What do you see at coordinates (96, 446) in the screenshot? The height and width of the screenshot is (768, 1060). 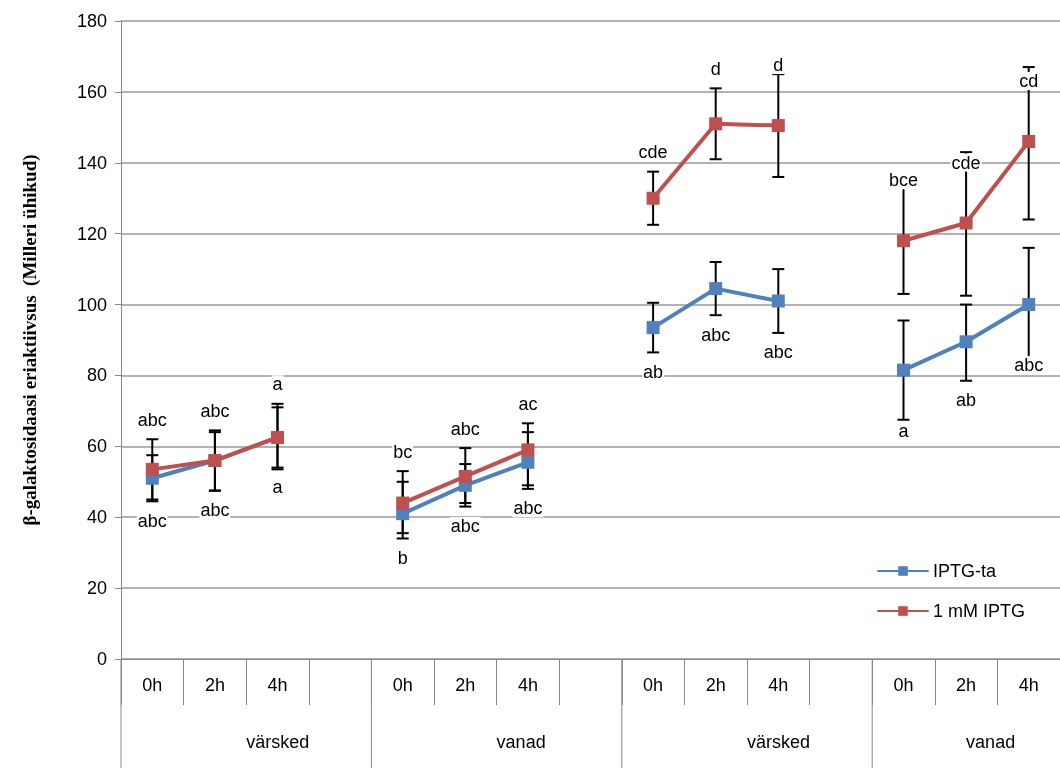 I see `y-tick-label: 60` at bounding box center [96, 446].